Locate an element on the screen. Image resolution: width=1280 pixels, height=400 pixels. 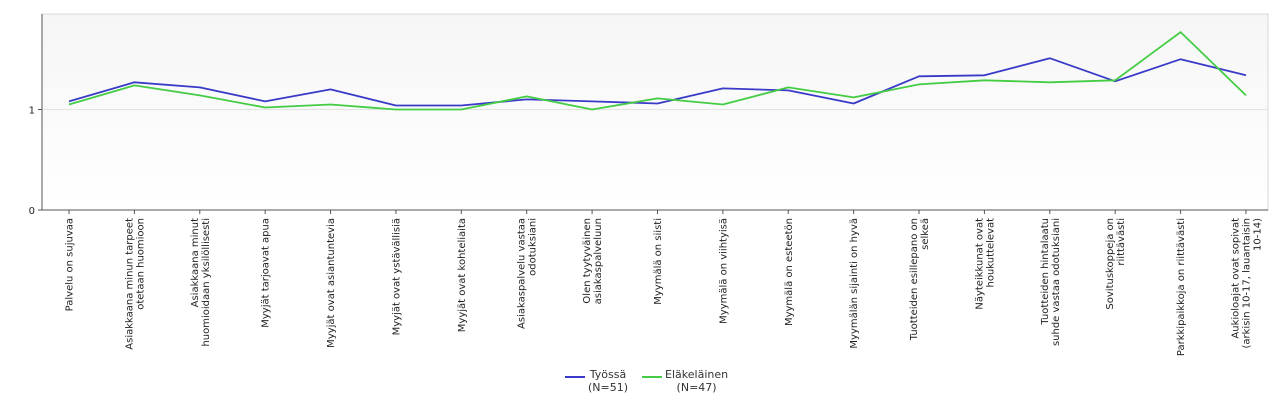
x-tick-label: Asiakaspalvelu vastaa is located at coordinates (522, 273).